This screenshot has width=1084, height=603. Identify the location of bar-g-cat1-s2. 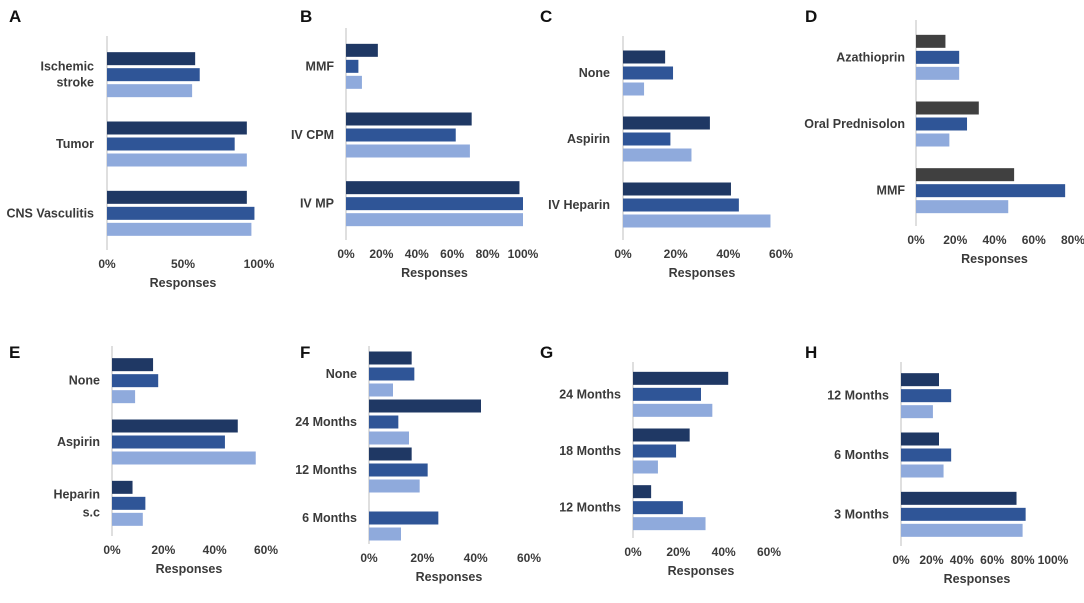
(667, 394).